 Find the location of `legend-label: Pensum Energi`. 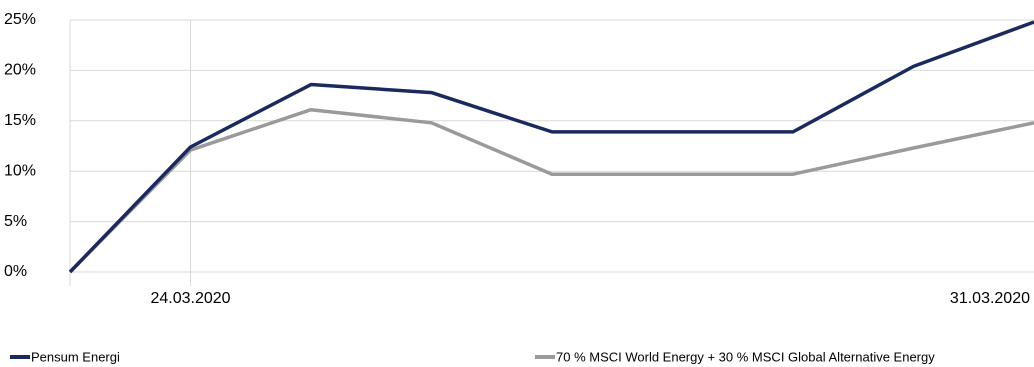

legend-label: Pensum Energi is located at coordinates (75, 356).